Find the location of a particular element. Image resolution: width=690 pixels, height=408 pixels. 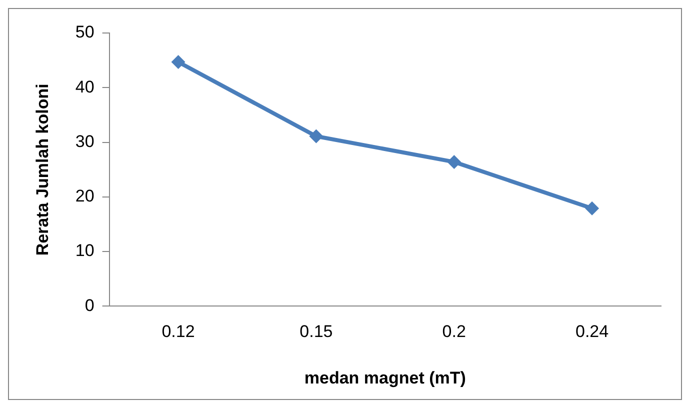

y-tick-label: 30 is located at coordinates (84, 141).